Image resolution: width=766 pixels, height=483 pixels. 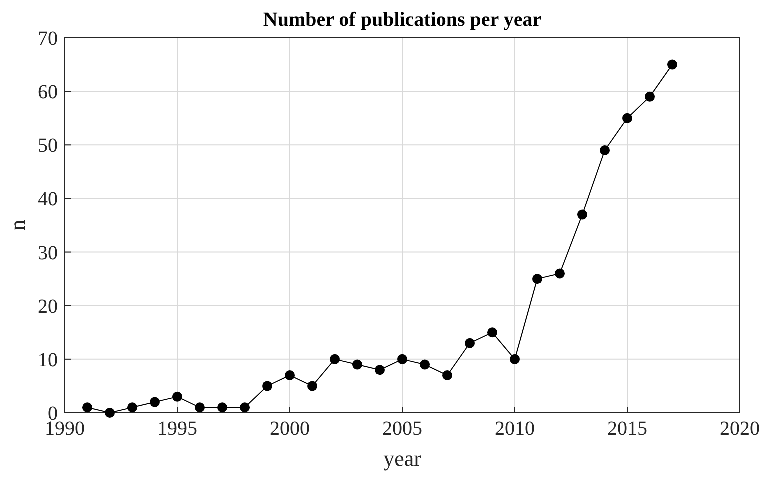 What do you see at coordinates (403, 458) in the screenshot?
I see `x-axis-title: year` at bounding box center [403, 458].